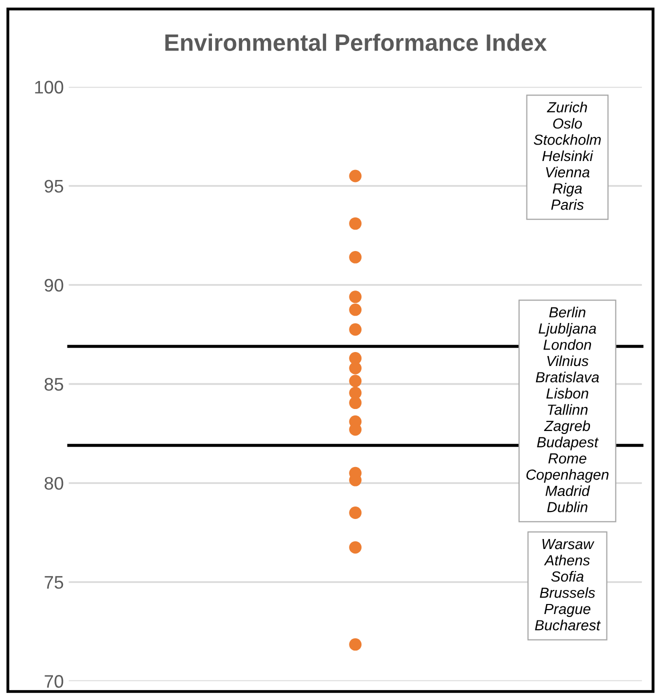  I want to click on chart-title: Environmental Performance Index, so click(356, 42).